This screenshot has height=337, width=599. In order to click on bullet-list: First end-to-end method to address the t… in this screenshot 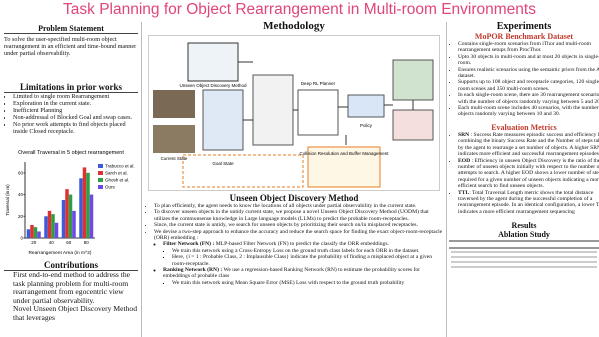, I will do `click(71, 296)`.